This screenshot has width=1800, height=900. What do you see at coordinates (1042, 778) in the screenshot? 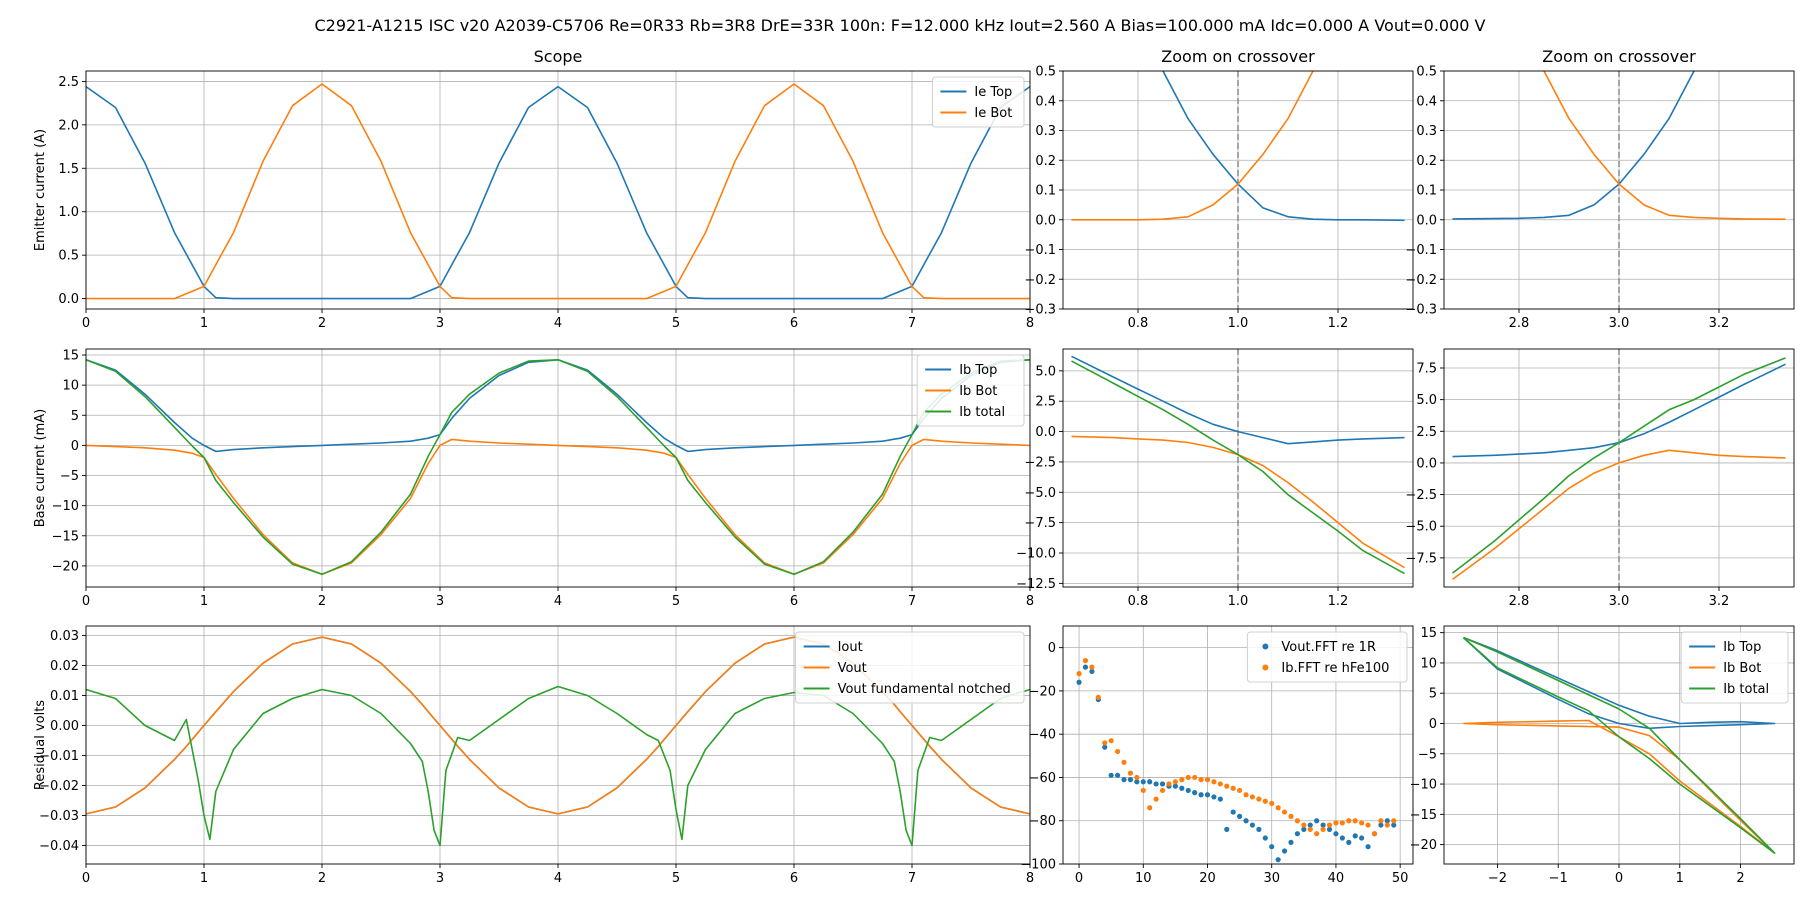
I see `y-tick-label: −60` at bounding box center [1042, 778].